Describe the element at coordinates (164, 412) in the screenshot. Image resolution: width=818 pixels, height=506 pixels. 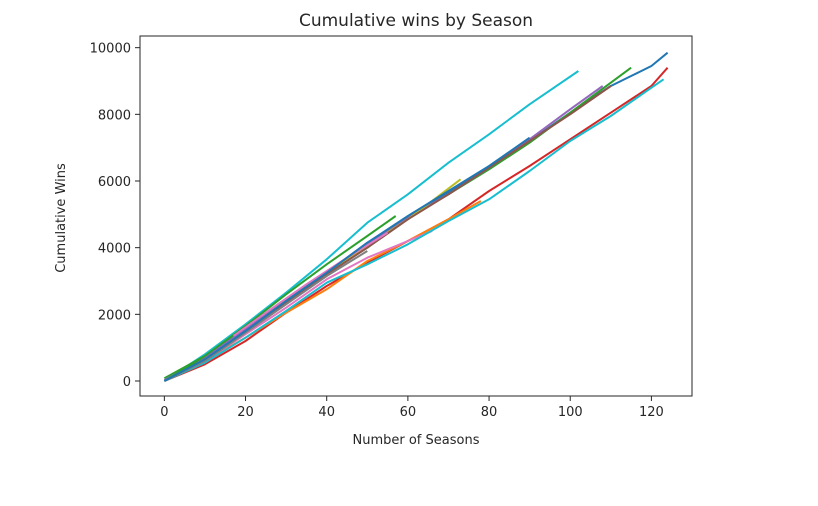
I see `x-tick-label: 0` at that location.